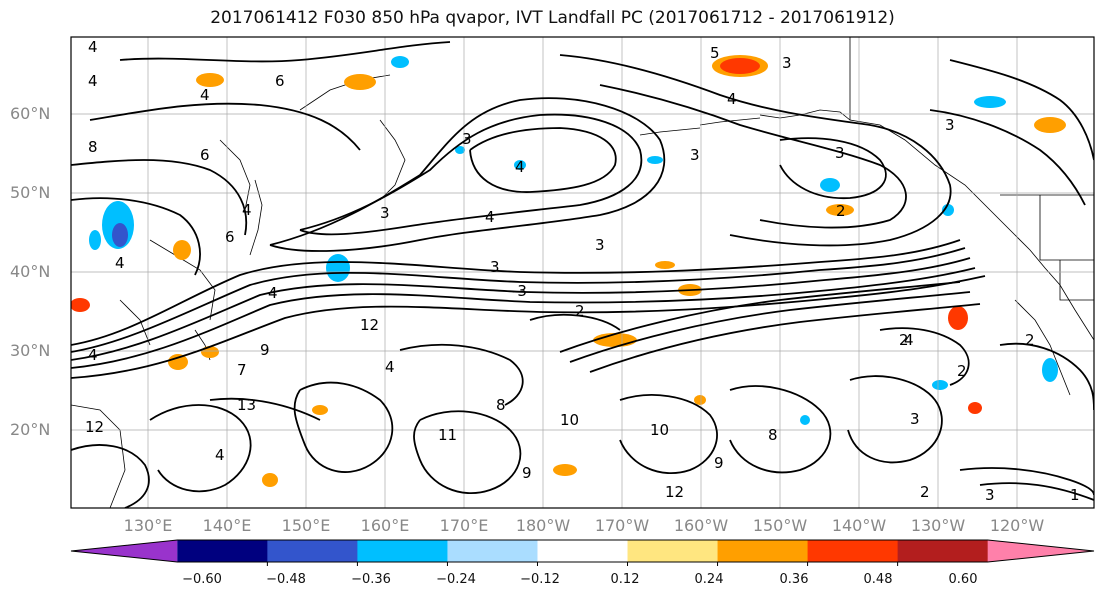 Image resolution: width=1105 pixels, height=601 pixels. Describe the element at coordinates (447, 435) in the screenshot. I see `svg-text: 11` at that location.